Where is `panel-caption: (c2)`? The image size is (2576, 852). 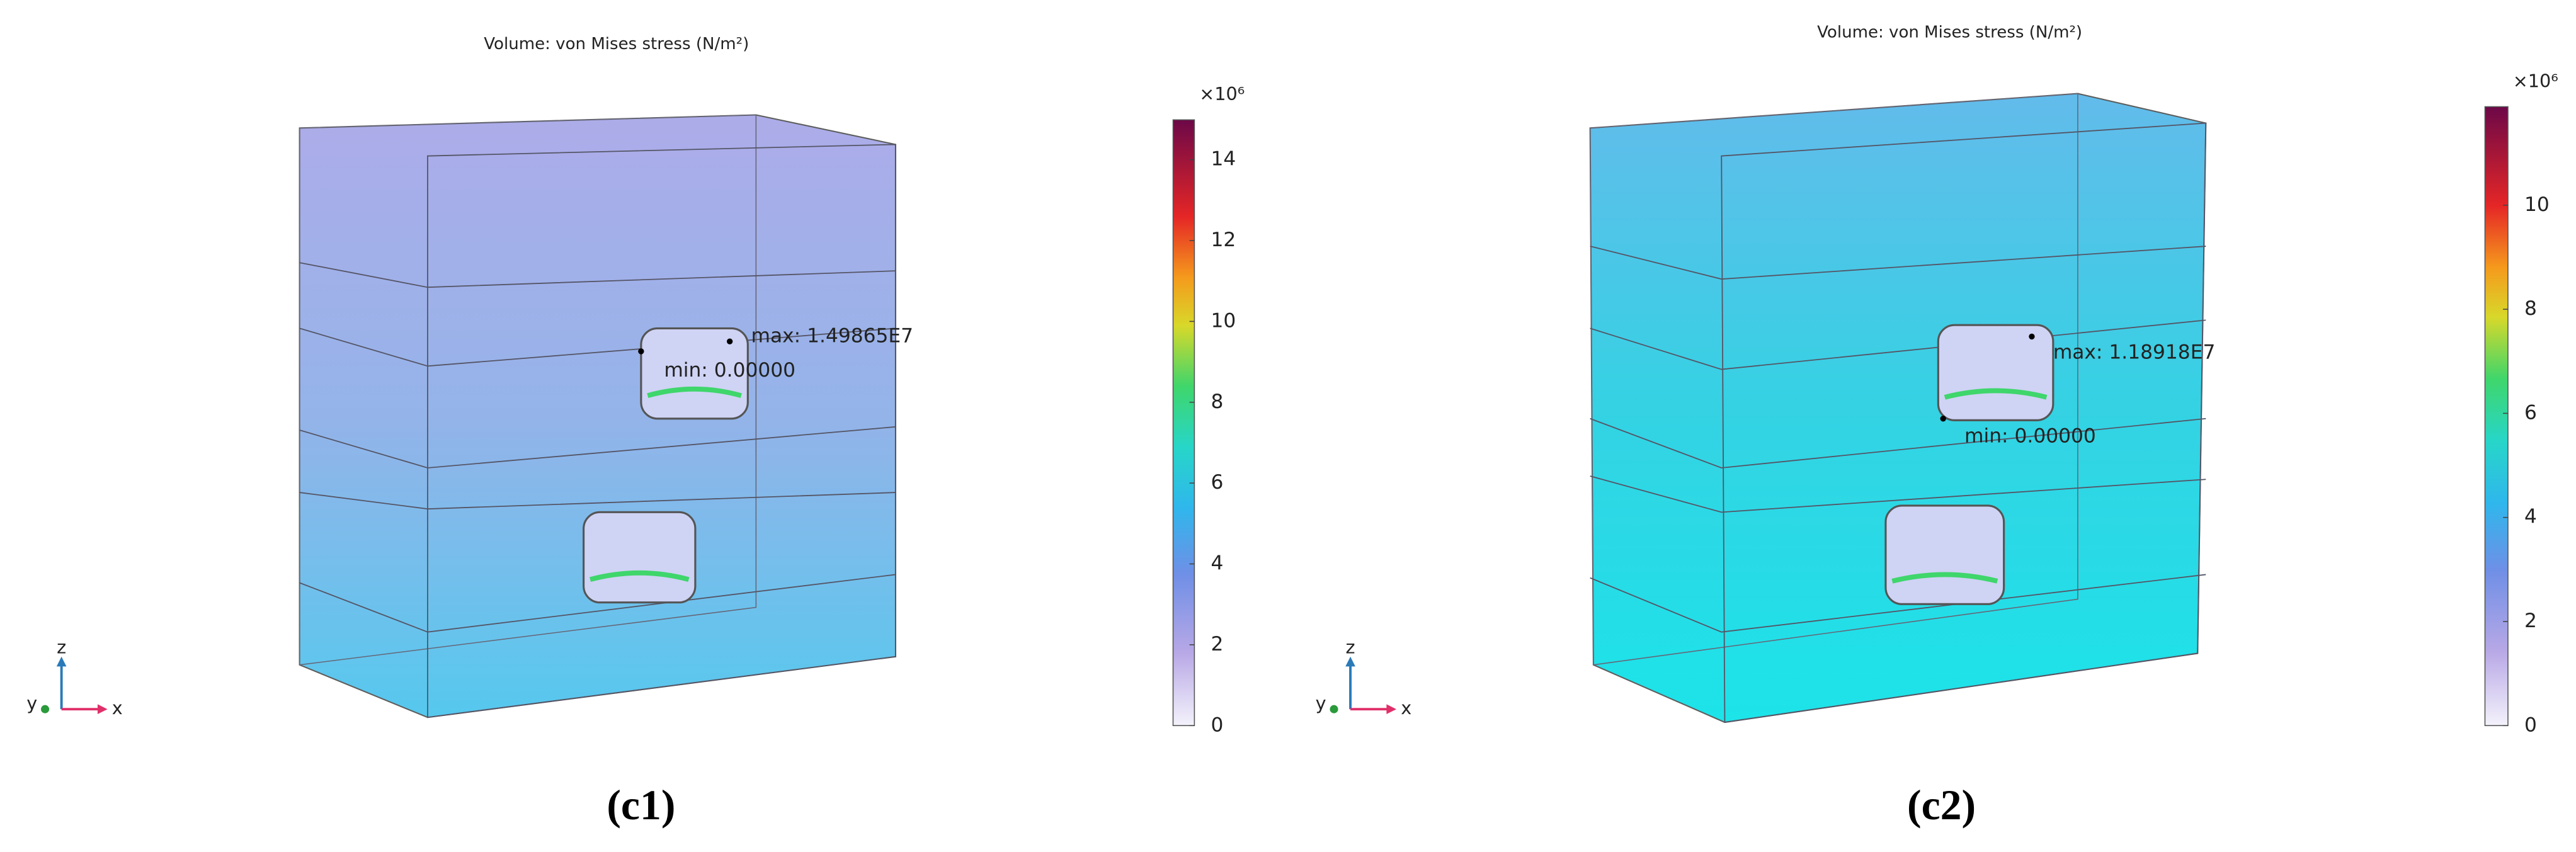
panel-caption: (c2) is located at coordinates (1941, 805).